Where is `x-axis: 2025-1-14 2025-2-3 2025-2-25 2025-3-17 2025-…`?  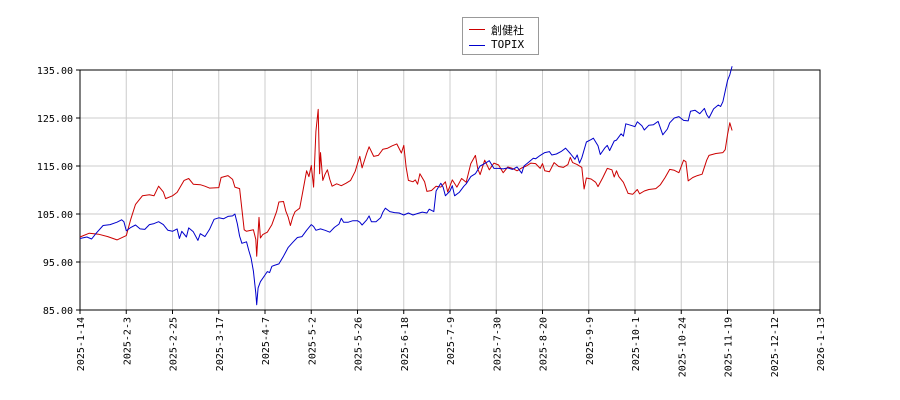
x-axis: 2025-1-14 2025-2-3 2025-2-25 2025-3-17 2025-… is located at coordinates (451, 343).